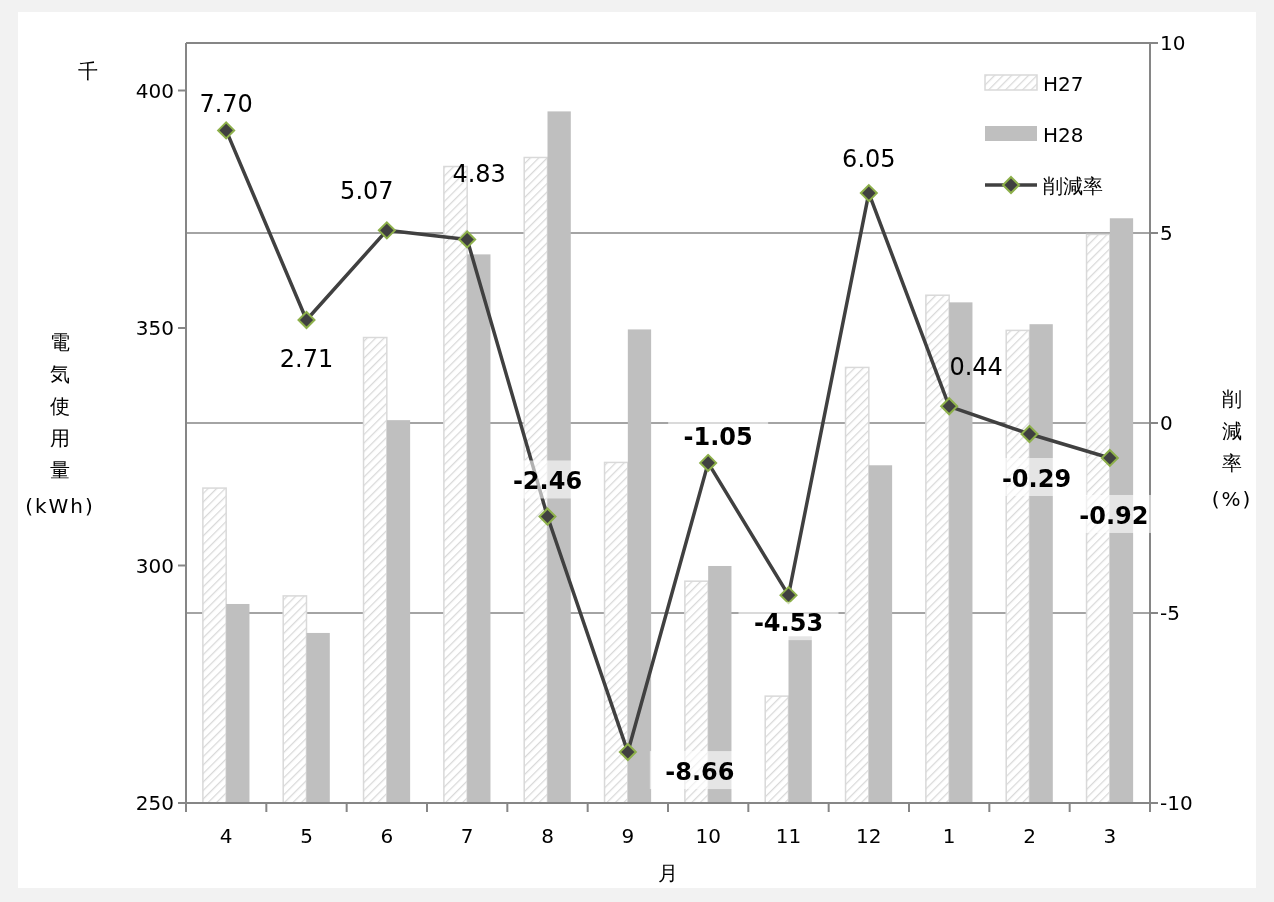  Describe the element at coordinates (1073, 186) in the screenshot. I see `legend-label: 削減率` at that location.